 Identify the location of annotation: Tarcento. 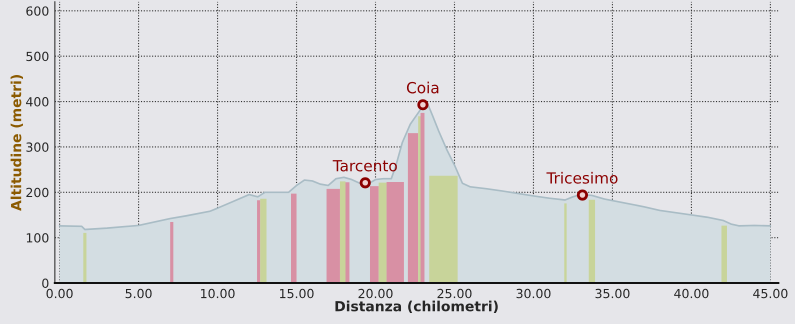
(364, 166).